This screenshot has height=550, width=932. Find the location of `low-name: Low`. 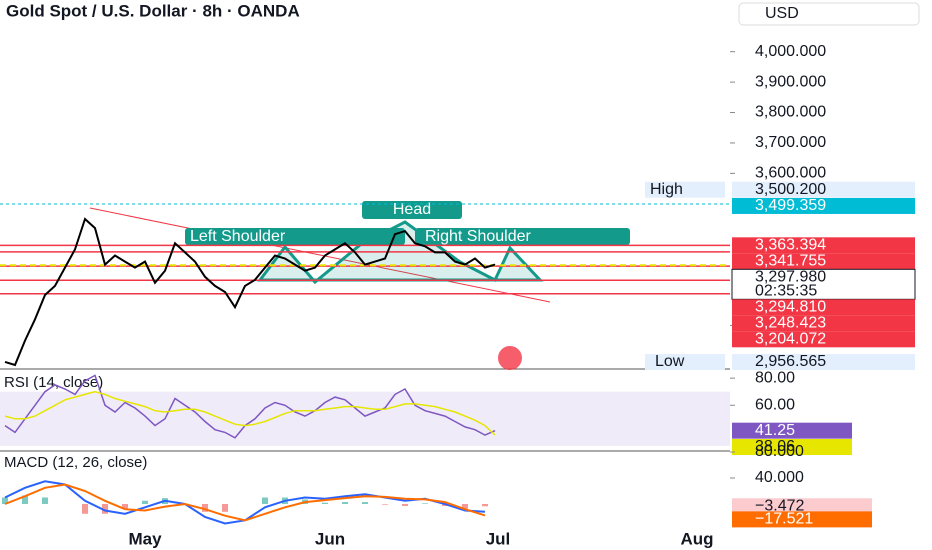

low-name: Low is located at coordinates (670, 361).